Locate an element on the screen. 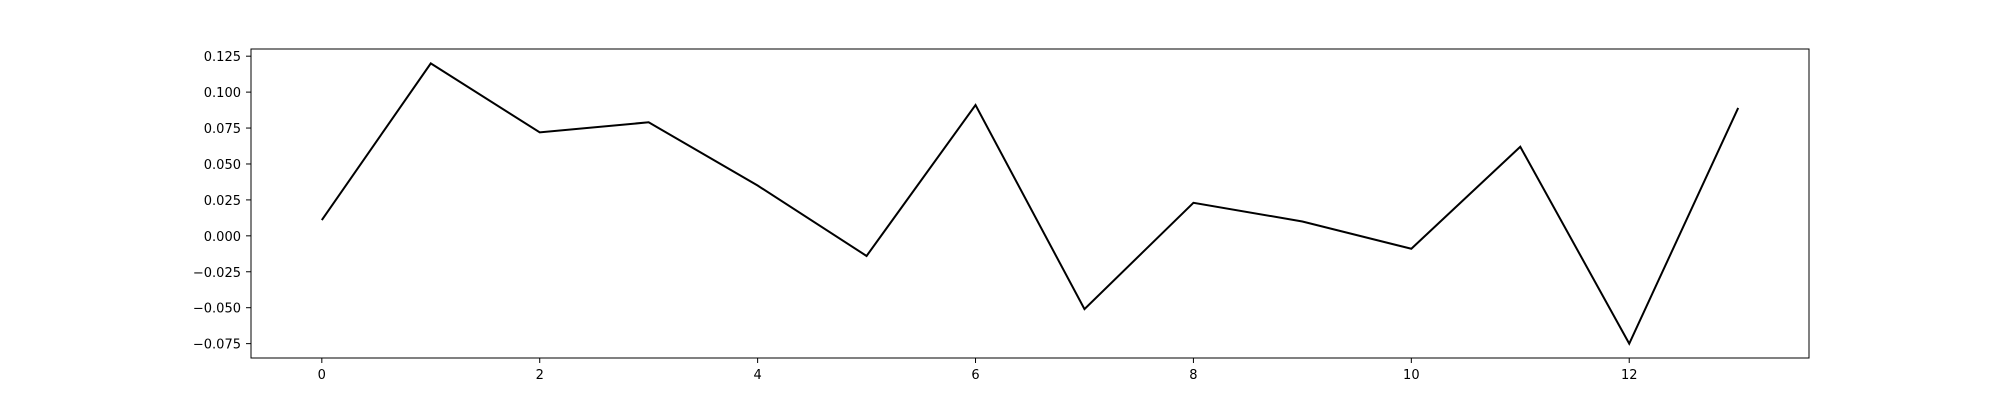  y-tick-label: 0.125 is located at coordinates (222, 57).